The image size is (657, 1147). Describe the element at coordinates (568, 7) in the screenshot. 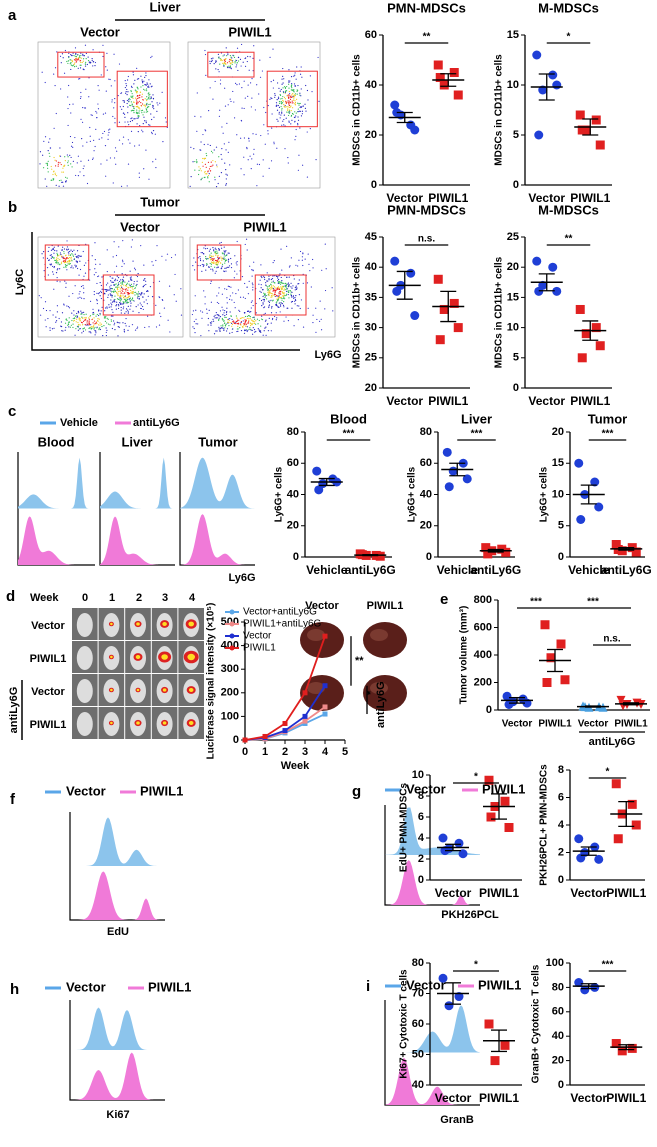

I see `chart-title: M-MDSCs` at that location.